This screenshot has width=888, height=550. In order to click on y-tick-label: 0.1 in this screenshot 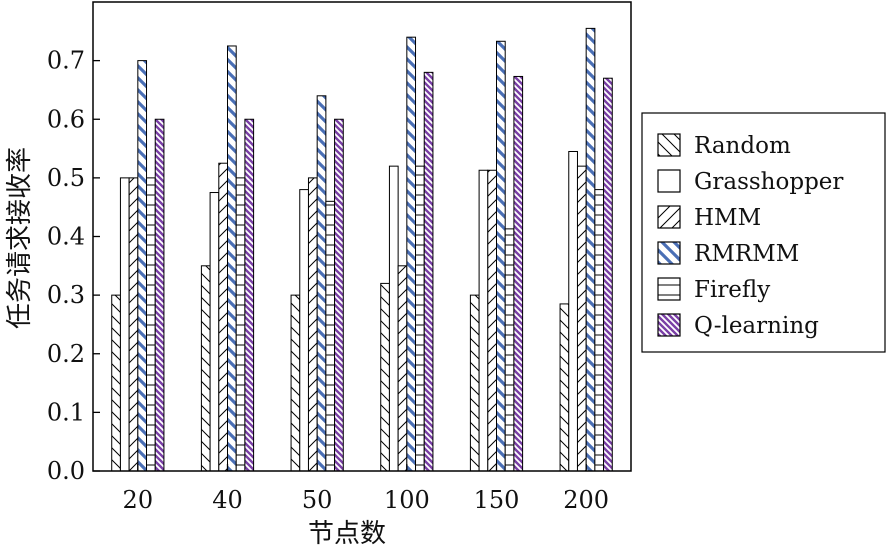, I will do `click(66, 412)`.